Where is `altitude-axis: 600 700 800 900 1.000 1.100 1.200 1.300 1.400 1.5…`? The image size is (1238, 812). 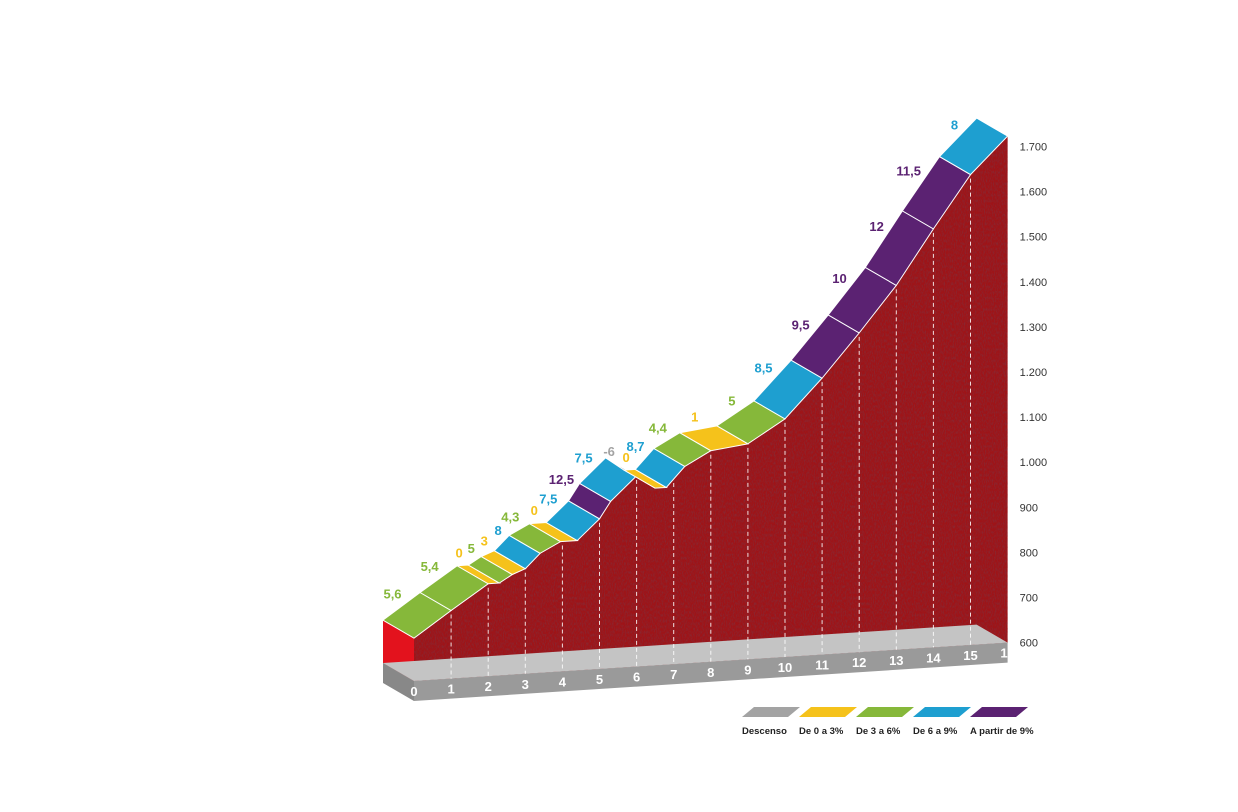 altitude-axis: 600 700 800 900 1.000 1.100 1.200 1.300 1.400 1.5… is located at coordinates (1034, 396).